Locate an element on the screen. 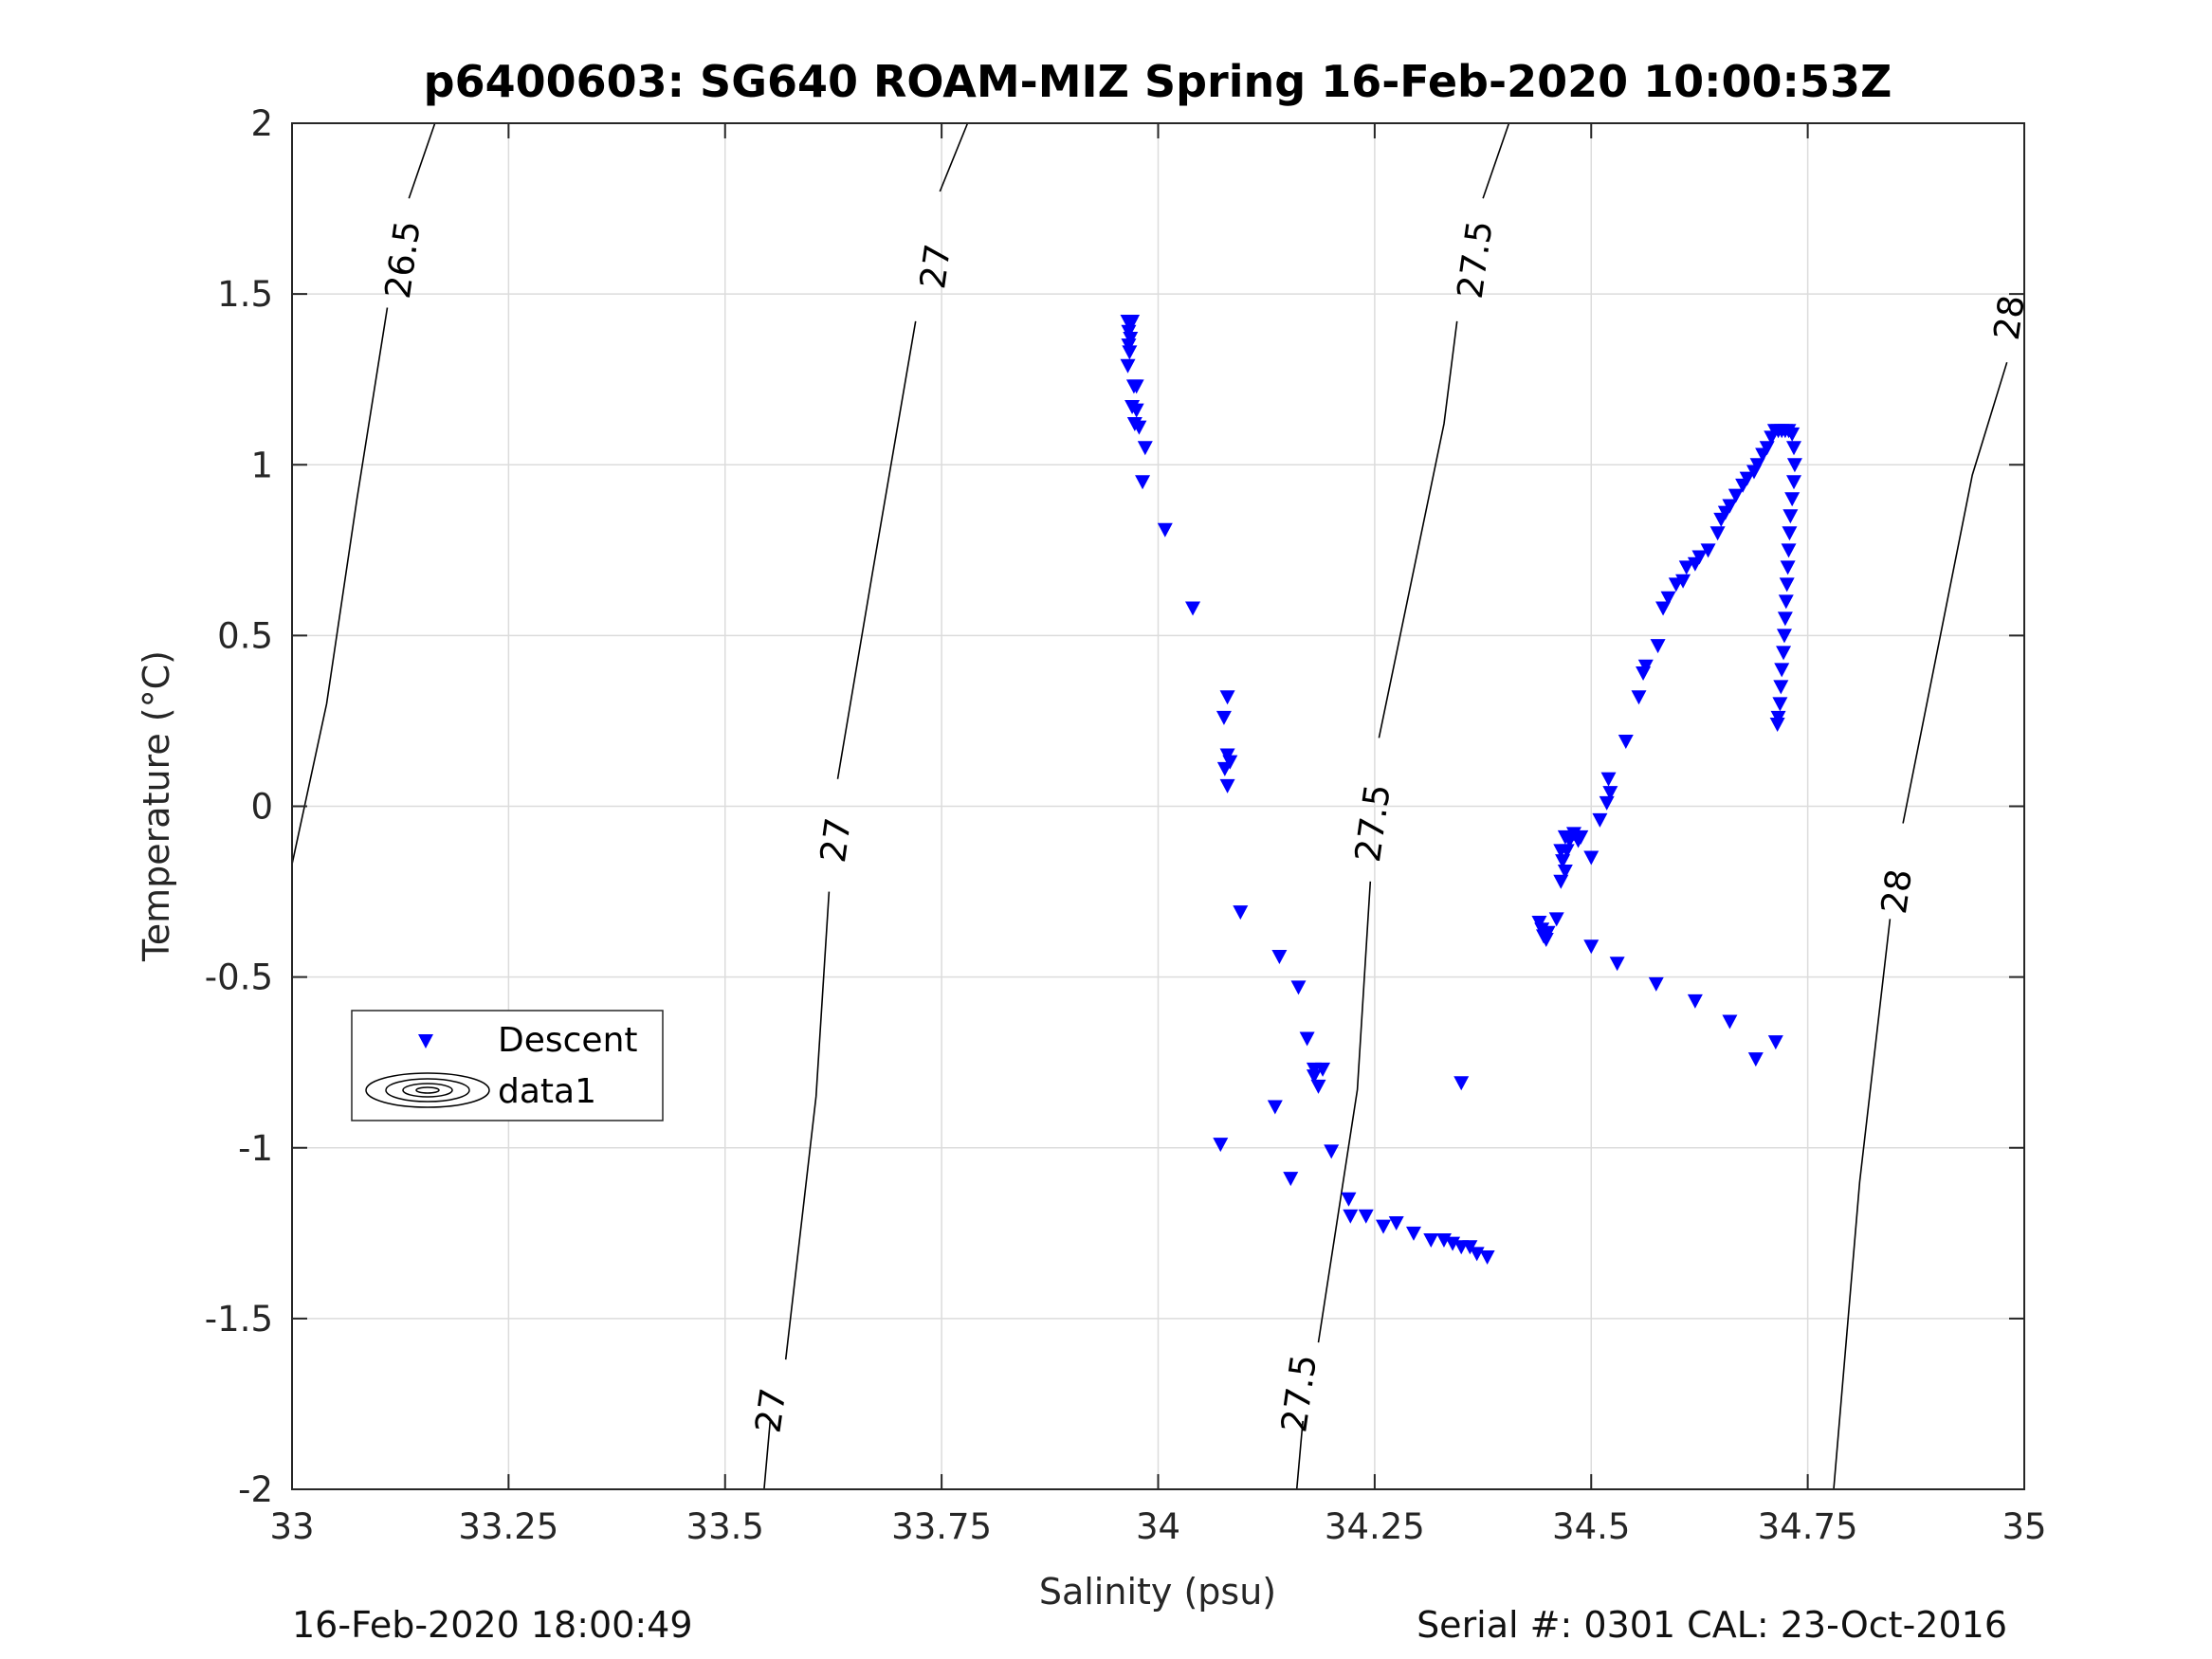 This screenshot has height=1659, width=2212. x-tick-label: 33.25 is located at coordinates (508, 1526).